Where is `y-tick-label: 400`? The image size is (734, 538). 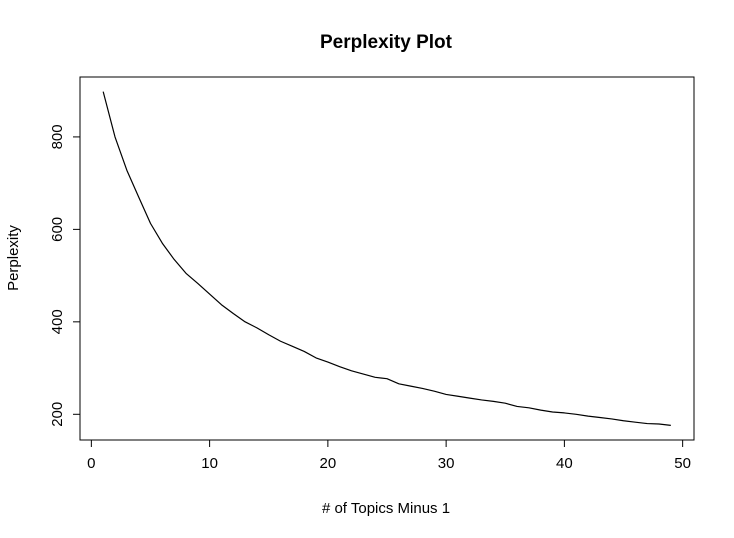
y-tick-label: 400 is located at coordinates (57, 321).